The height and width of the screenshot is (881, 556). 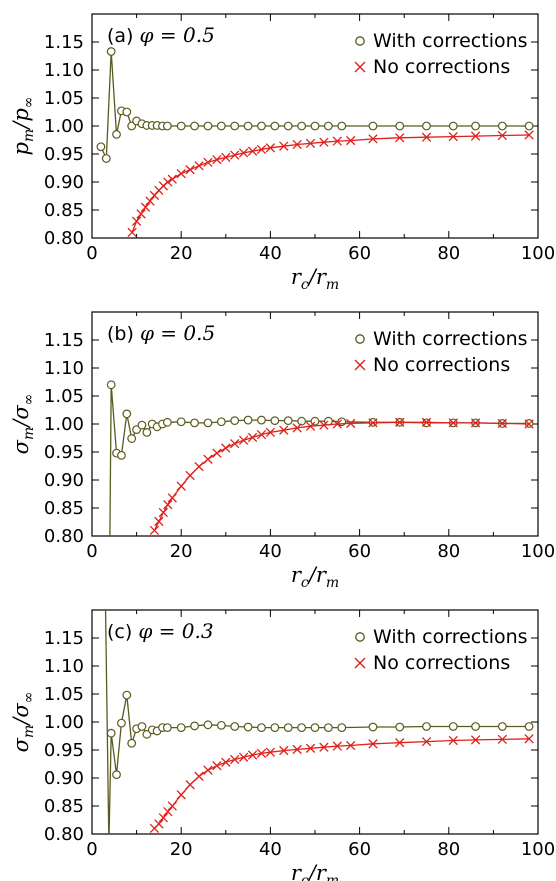 What do you see at coordinates (23, 126) in the screenshot?
I see `y-axis-label-text: pm/p∞` at bounding box center [23, 126].